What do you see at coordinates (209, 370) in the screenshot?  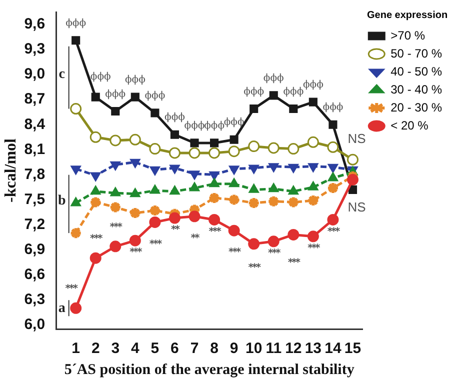 I see `x-axis-title: 5´AS position of the average internal stability` at bounding box center [209, 370].